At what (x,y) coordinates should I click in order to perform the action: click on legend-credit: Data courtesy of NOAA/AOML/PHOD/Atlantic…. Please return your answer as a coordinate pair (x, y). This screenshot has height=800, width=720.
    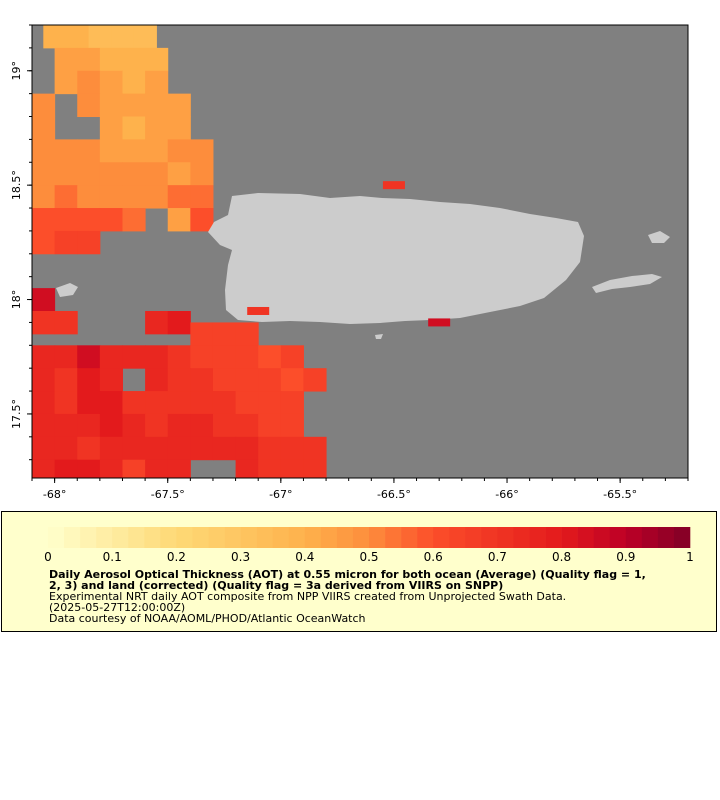
    Looking at the image, I should click on (207, 618).